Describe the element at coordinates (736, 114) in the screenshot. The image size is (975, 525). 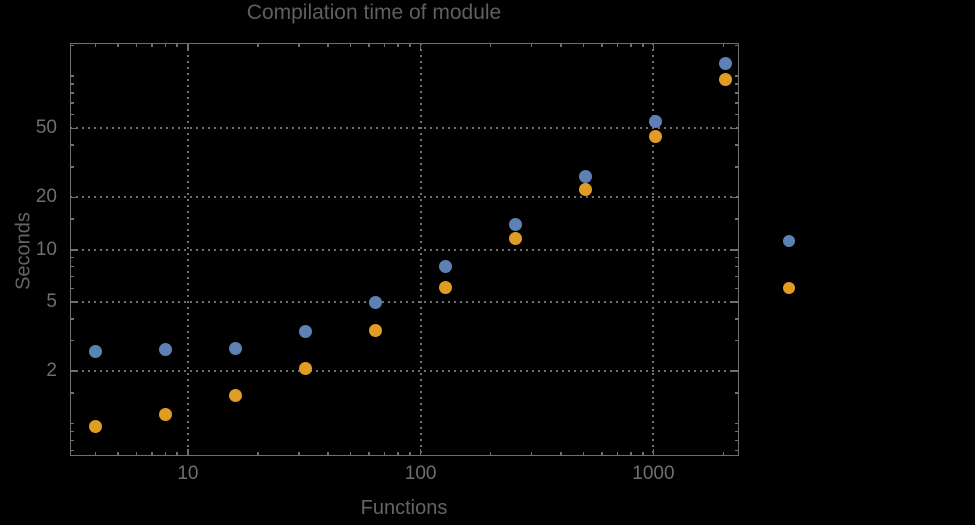
I see `y-minor-tick-60-right` at that location.